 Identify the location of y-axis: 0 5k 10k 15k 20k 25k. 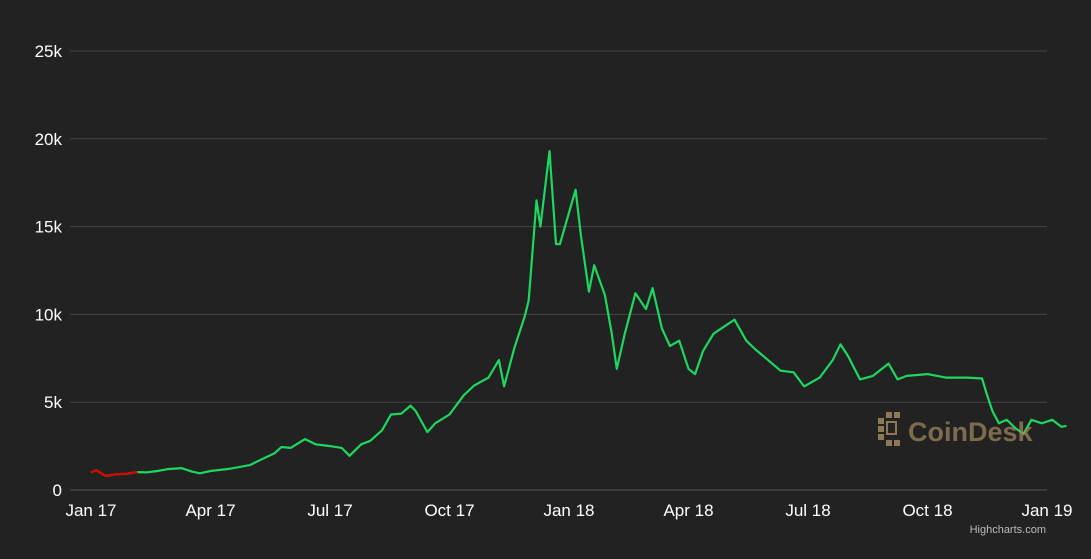
(49, 271).